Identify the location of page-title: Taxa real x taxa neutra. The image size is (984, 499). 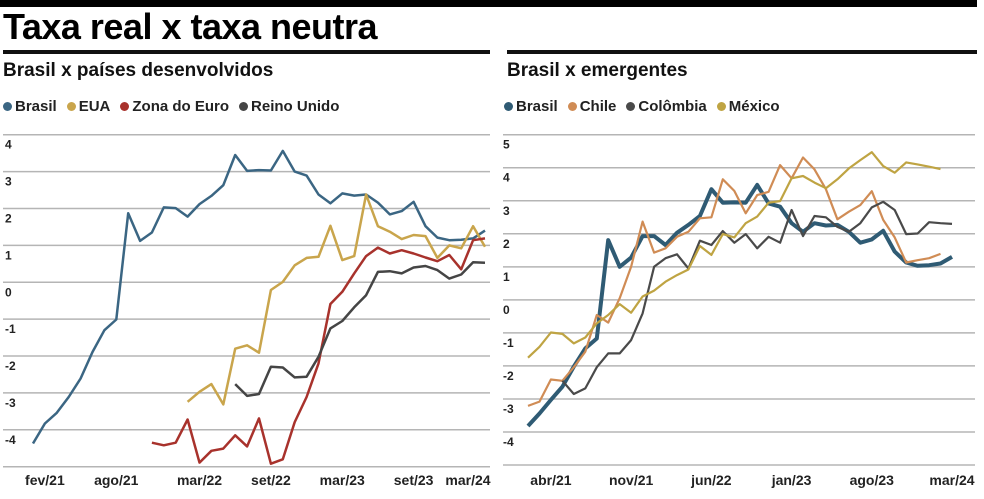
(190, 26).